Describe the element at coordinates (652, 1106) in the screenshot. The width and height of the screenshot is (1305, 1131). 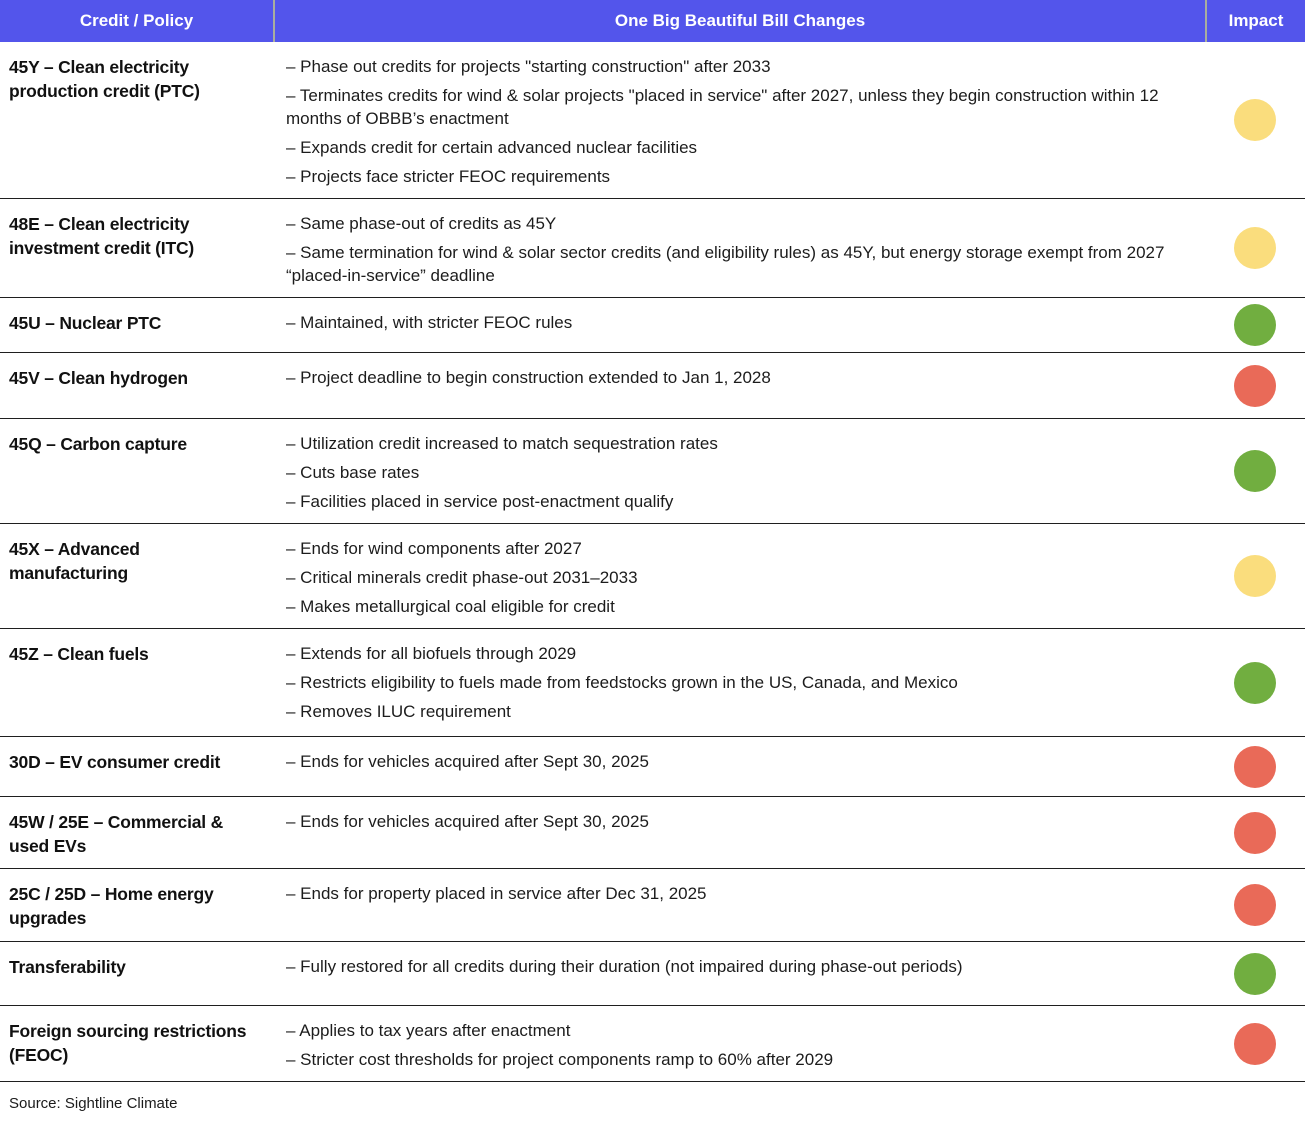
I see `table-footer: Source: Sightline Climate` at that location.